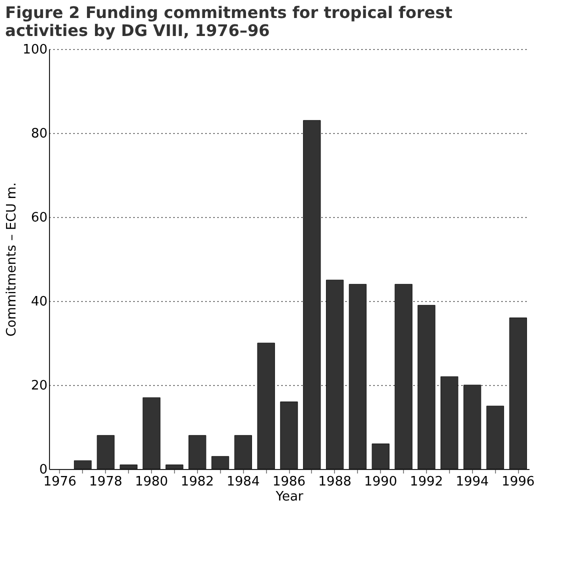 This screenshot has width=580, height=565. I want to click on x-tick-label: 1994, so click(472, 482).